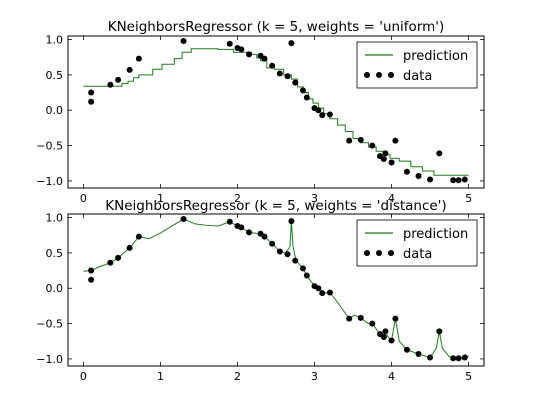  I want to click on legend: prediction data, so click(417, 65).